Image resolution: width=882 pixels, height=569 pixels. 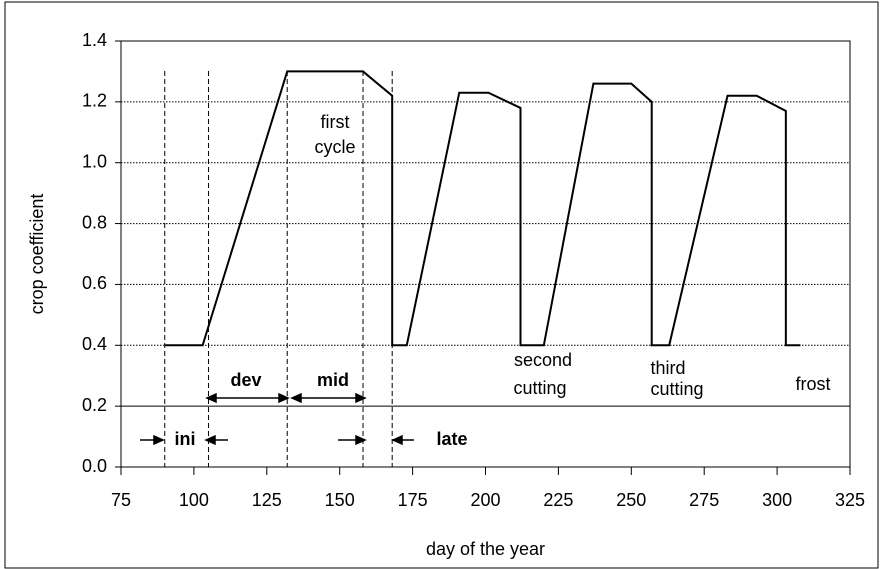 What do you see at coordinates (451, 439) in the screenshot?
I see `annotation: late` at bounding box center [451, 439].